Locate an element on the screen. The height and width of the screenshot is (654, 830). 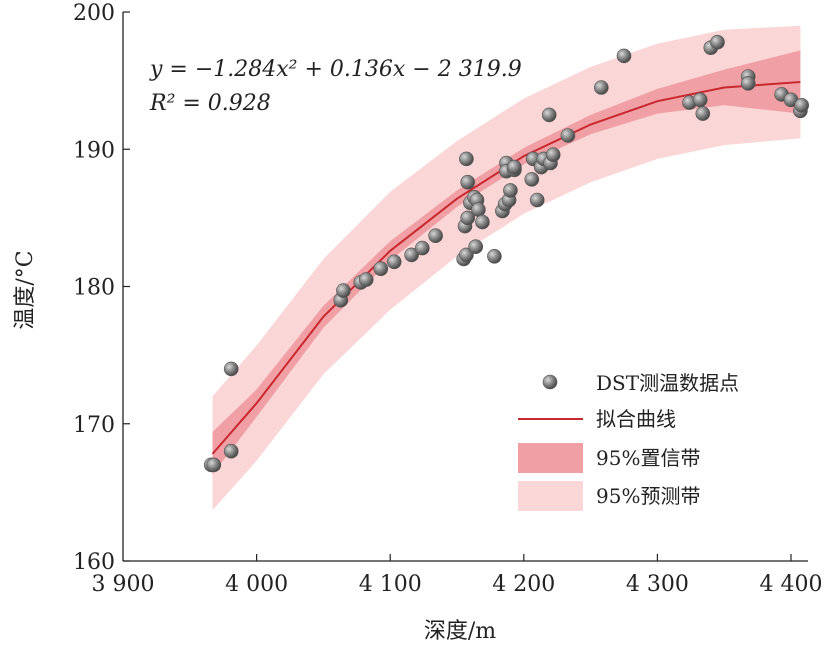
equation-line-2: R² = 0.928 is located at coordinates (210, 103).